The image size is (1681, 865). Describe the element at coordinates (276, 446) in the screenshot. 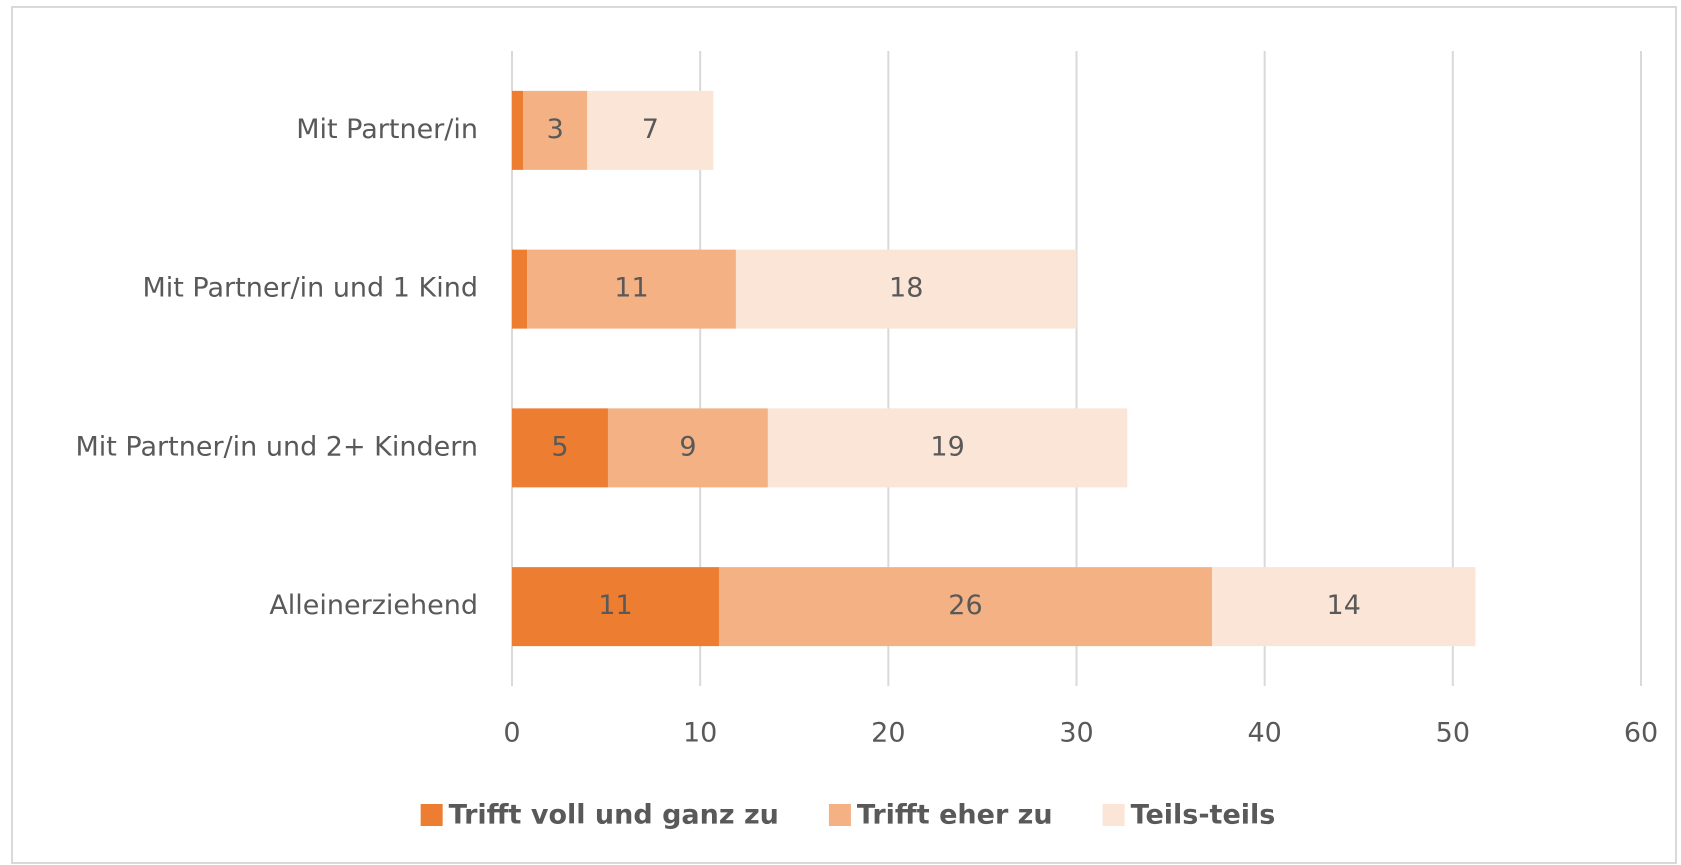

I see `y-tick-label: Mit Partner/in und 2+ Kindern` at that location.